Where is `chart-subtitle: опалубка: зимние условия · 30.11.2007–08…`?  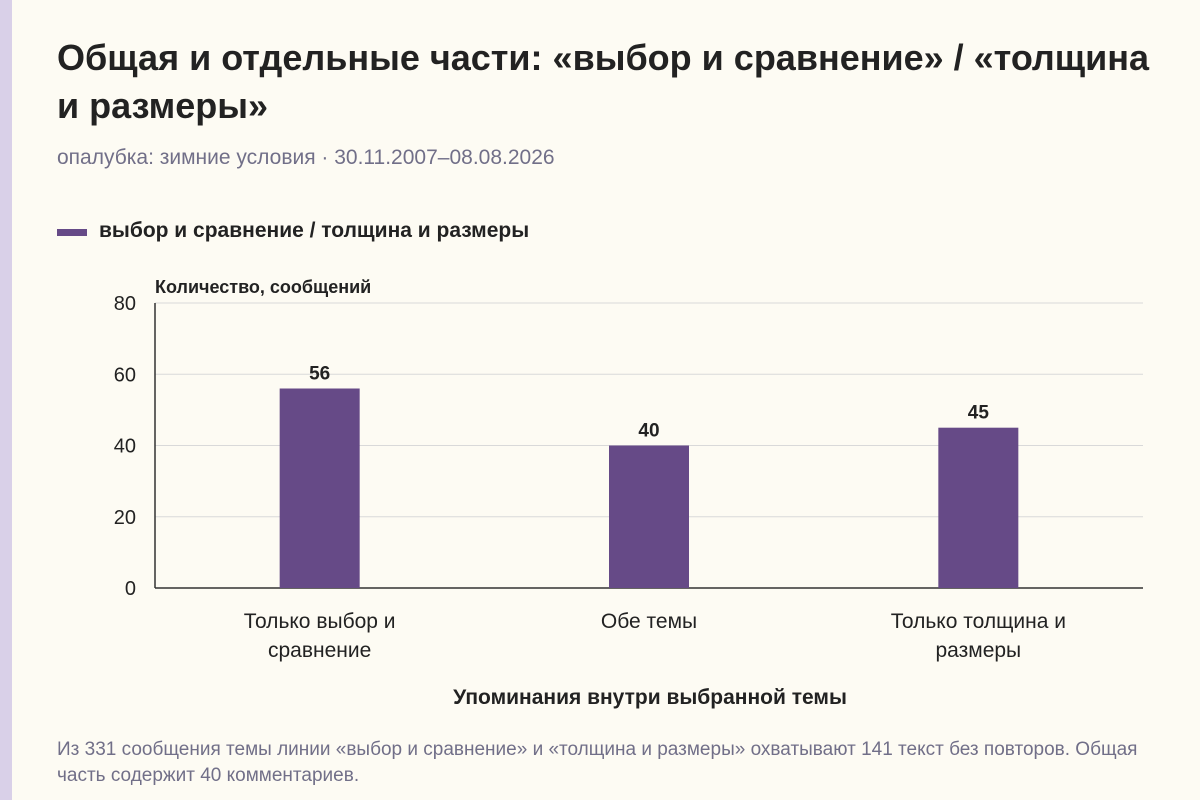
chart-subtitle: опалубка: зимние условия · 30.11.2007–08… is located at coordinates (306, 157).